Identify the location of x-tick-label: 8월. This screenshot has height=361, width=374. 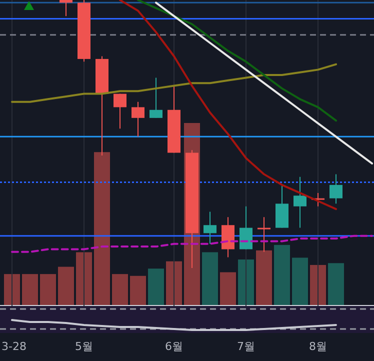
(318, 346).